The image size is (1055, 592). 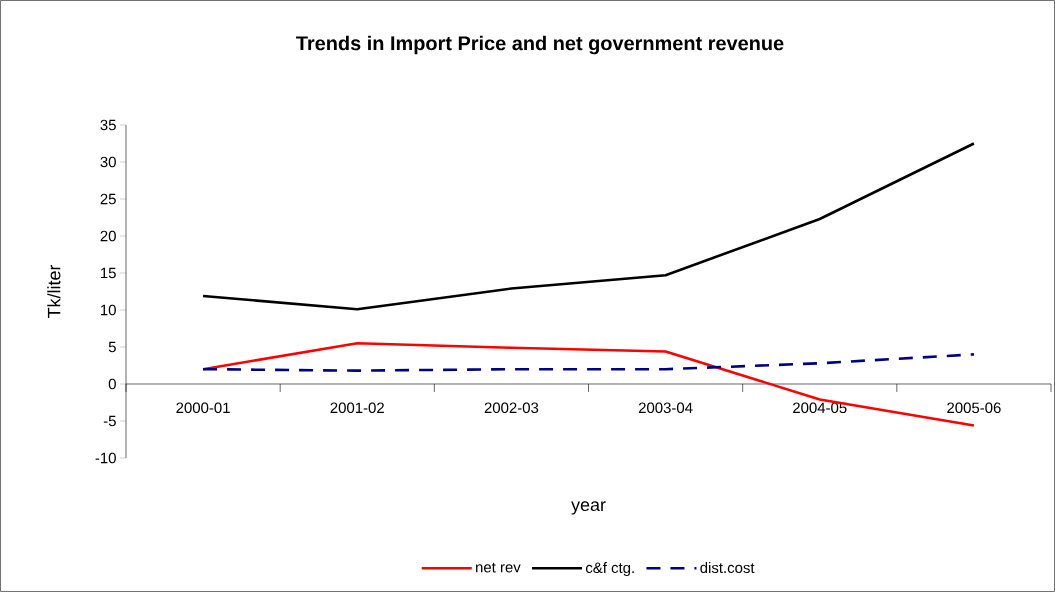 I want to click on line-series, so click(x=588, y=362).